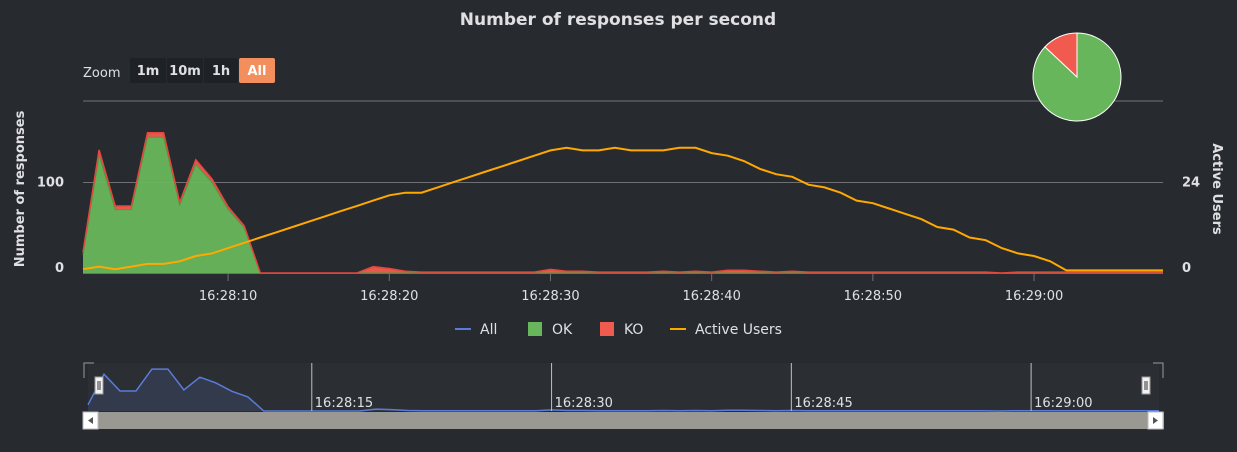 The image size is (1237, 452). I want to click on zoom-button-all: All, so click(257, 70).